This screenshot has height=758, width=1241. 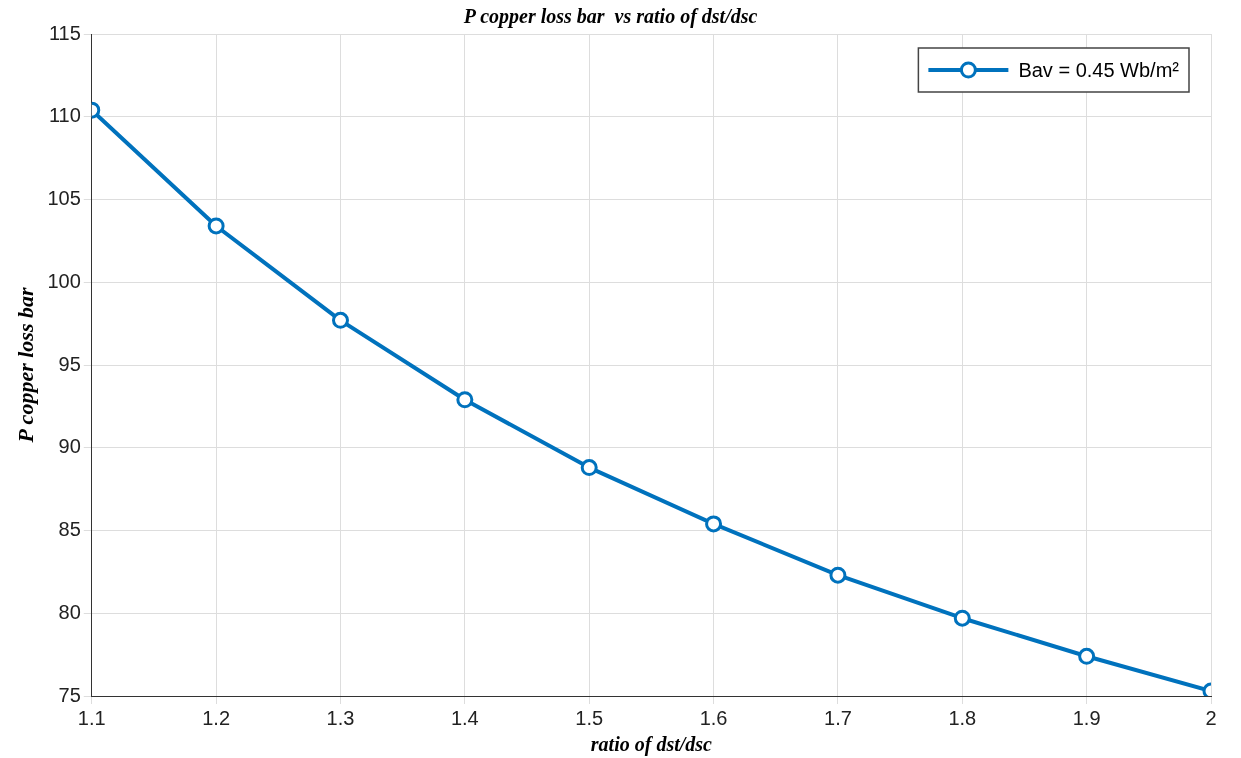 What do you see at coordinates (610, 17) in the screenshot?
I see `chart-title: P copper loss bar vs ratio of dst/dsc` at bounding box center [610, 17].